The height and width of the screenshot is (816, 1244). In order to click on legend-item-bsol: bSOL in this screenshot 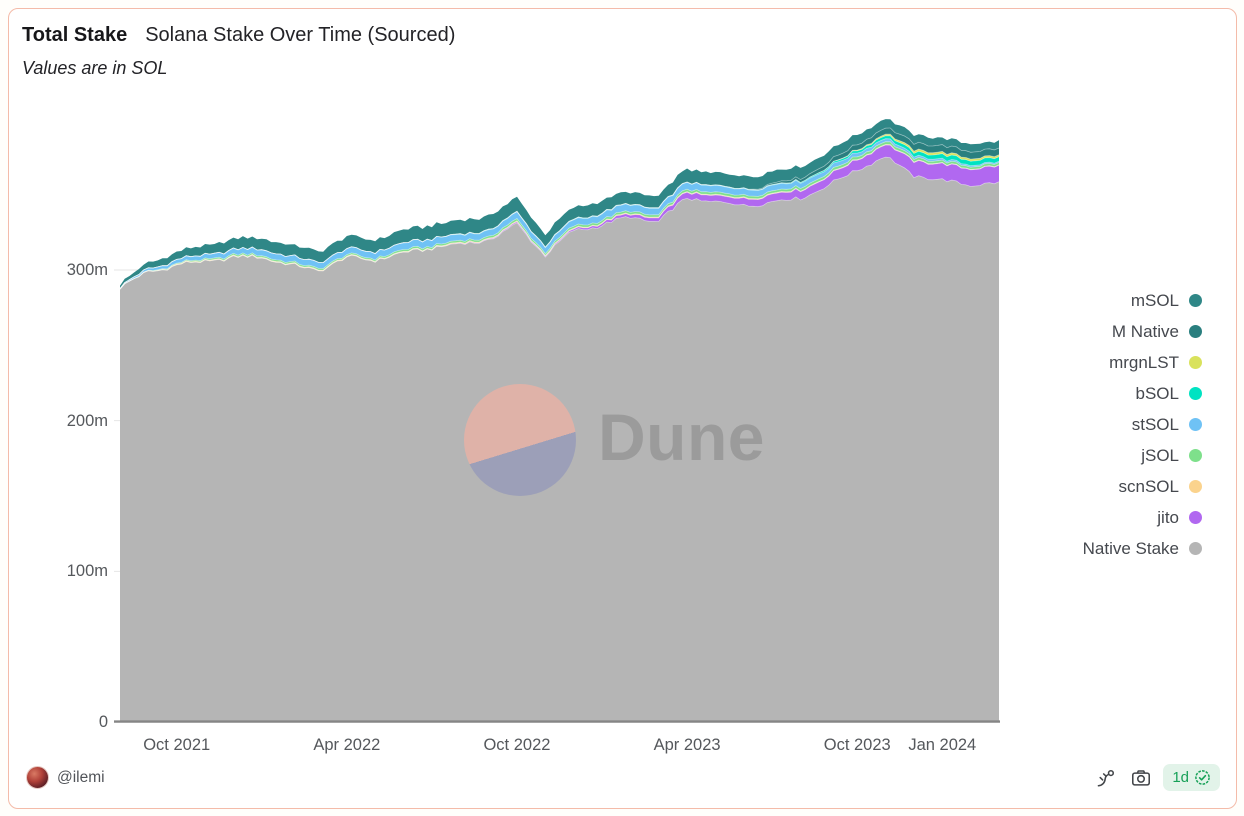, I will do `click(1142, 393)`.